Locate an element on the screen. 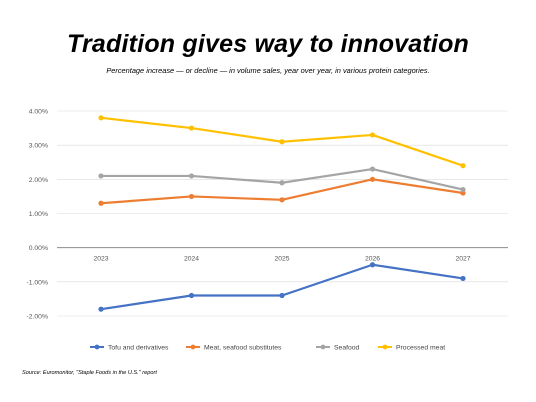 This screenshot has width=536, height=402. y-tick-label: 3.00% is located at coordinates (38, 146).